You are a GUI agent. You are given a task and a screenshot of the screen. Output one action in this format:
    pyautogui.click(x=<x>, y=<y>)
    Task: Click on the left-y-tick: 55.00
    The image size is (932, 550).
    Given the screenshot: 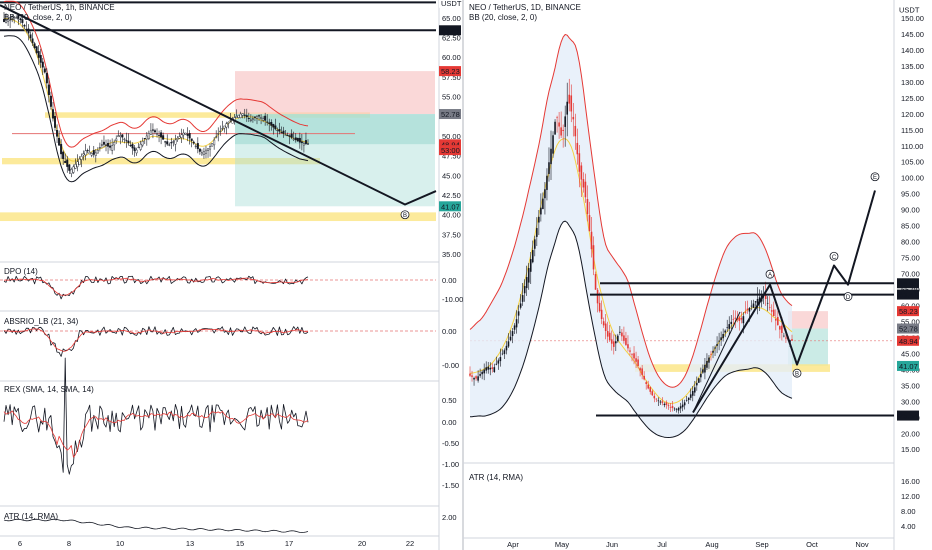 What is the action you would take?
    pyautogui.click(x=451, y=97)
    